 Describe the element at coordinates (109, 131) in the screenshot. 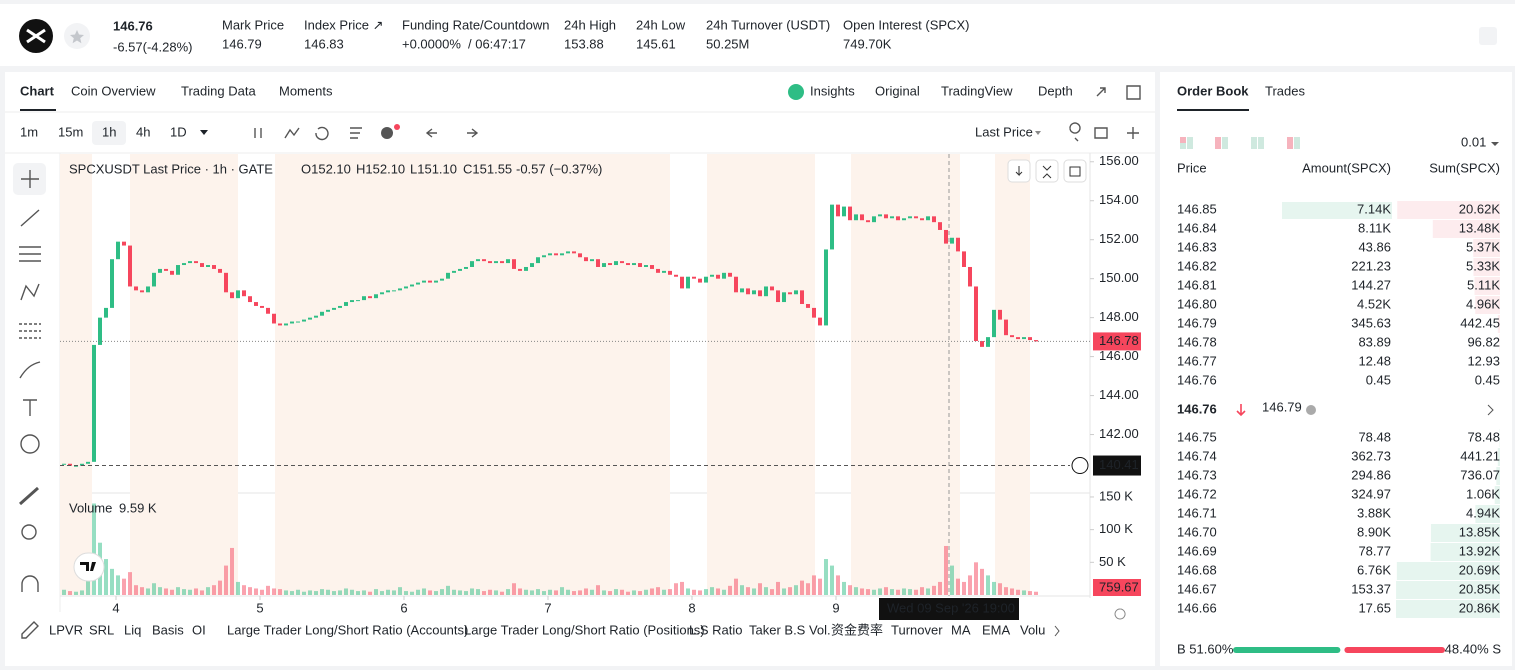

I see `interval: 1h` at that location.